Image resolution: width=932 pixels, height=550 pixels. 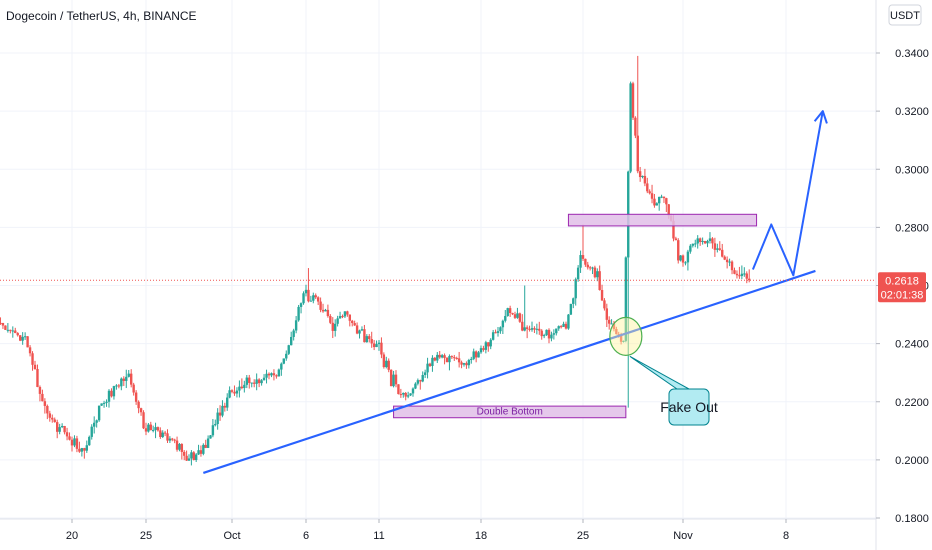 I want to click on y-tick: 0.3000, so click(x=902, y=170).